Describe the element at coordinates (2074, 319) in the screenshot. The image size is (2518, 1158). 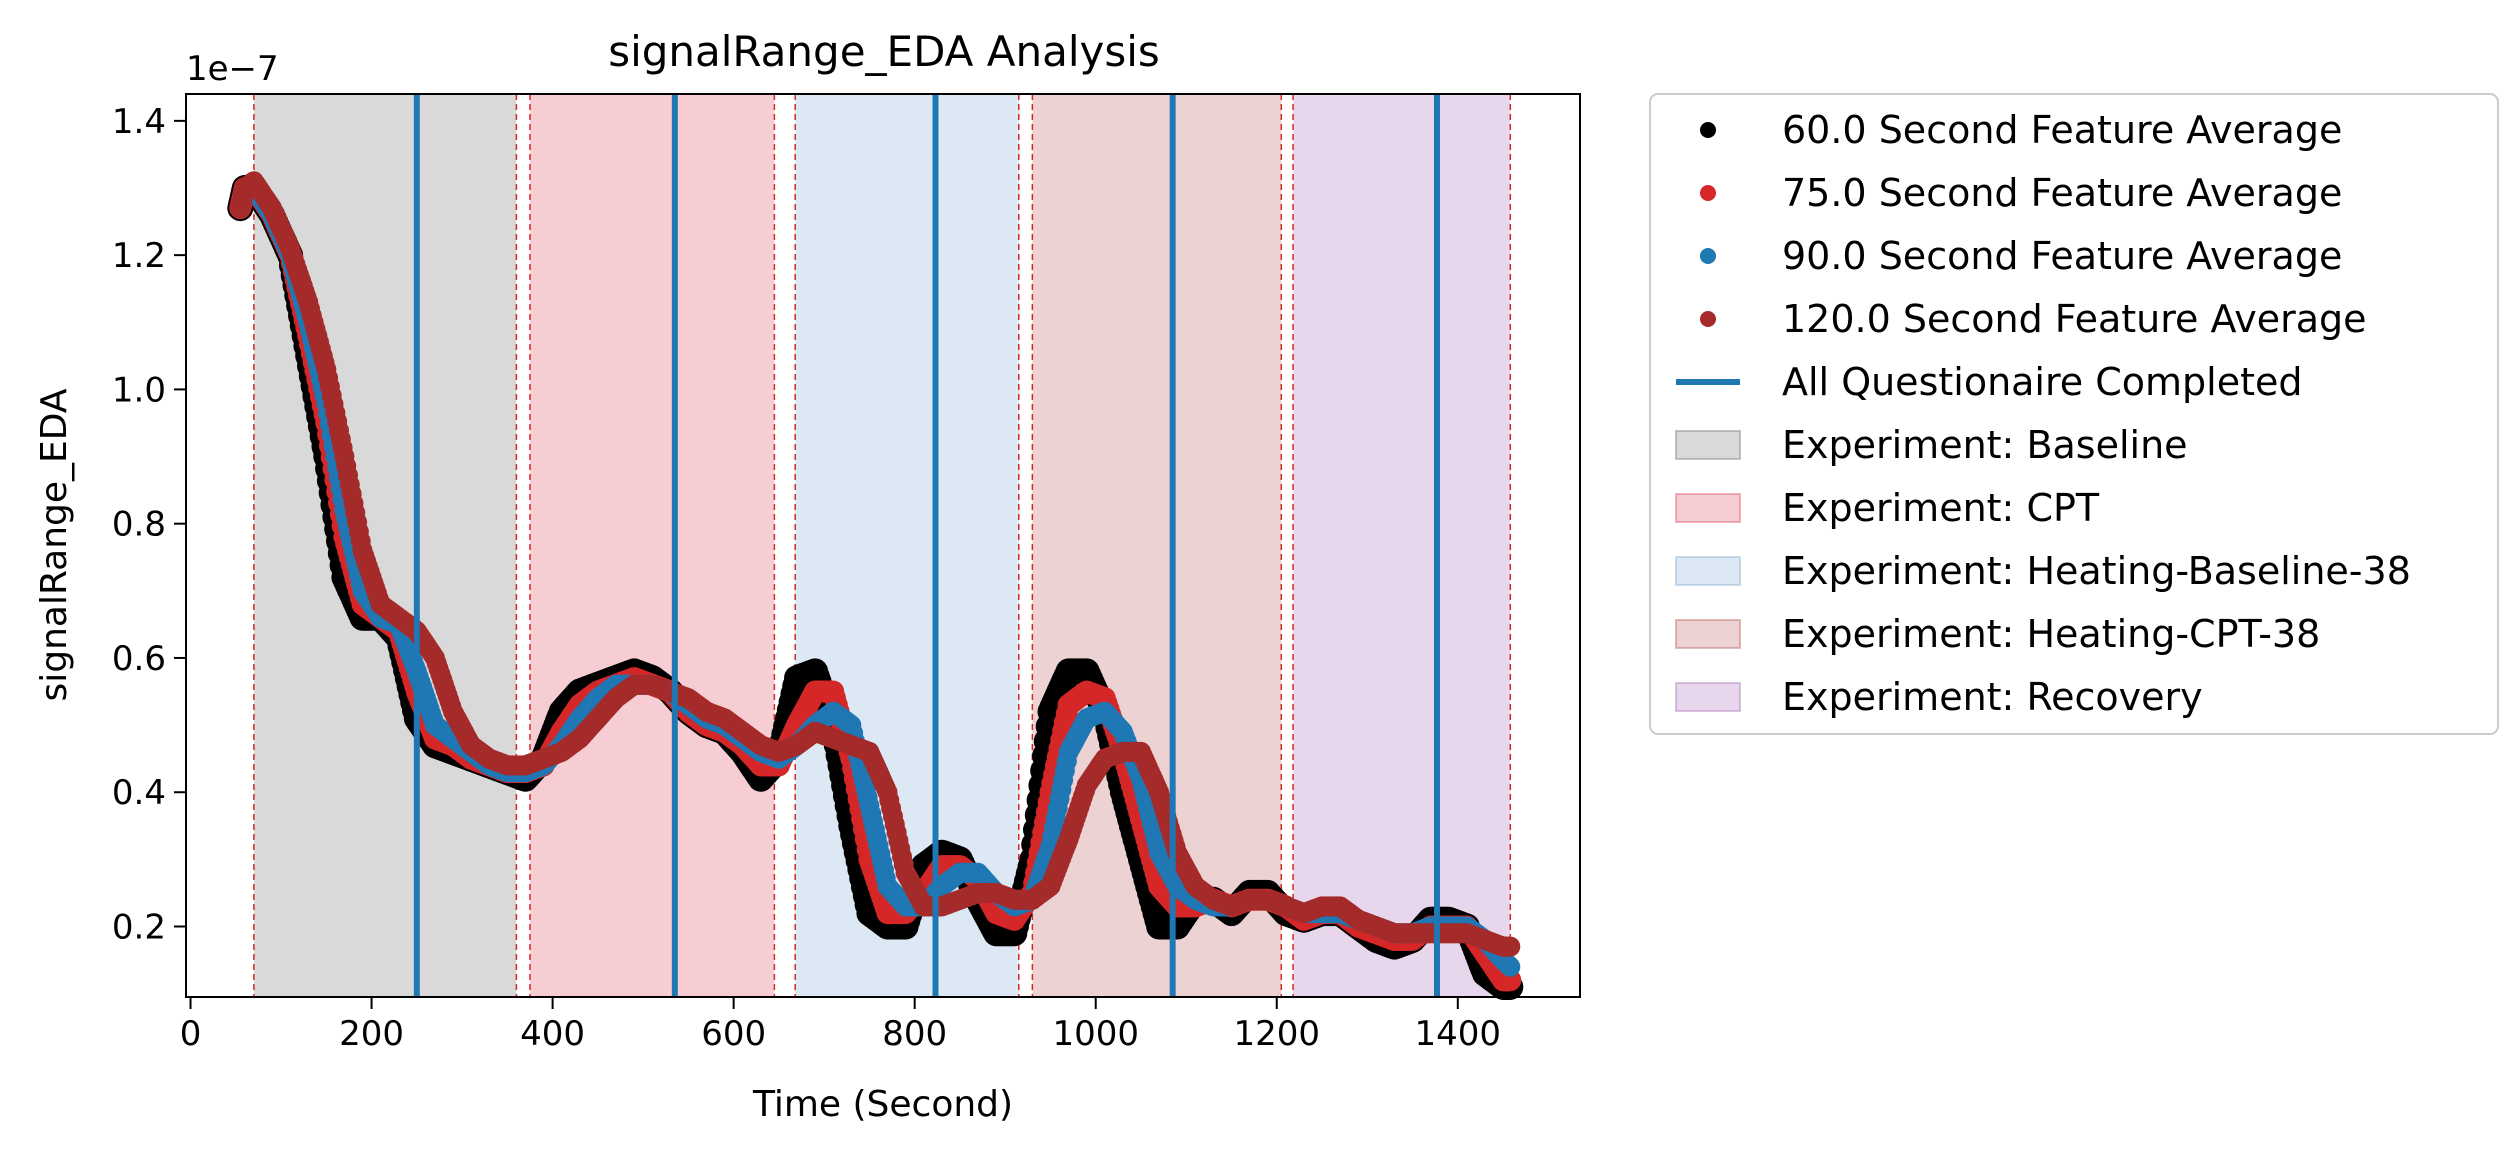
I see `legend-label: 120.0 Second Feature Average` at that location.